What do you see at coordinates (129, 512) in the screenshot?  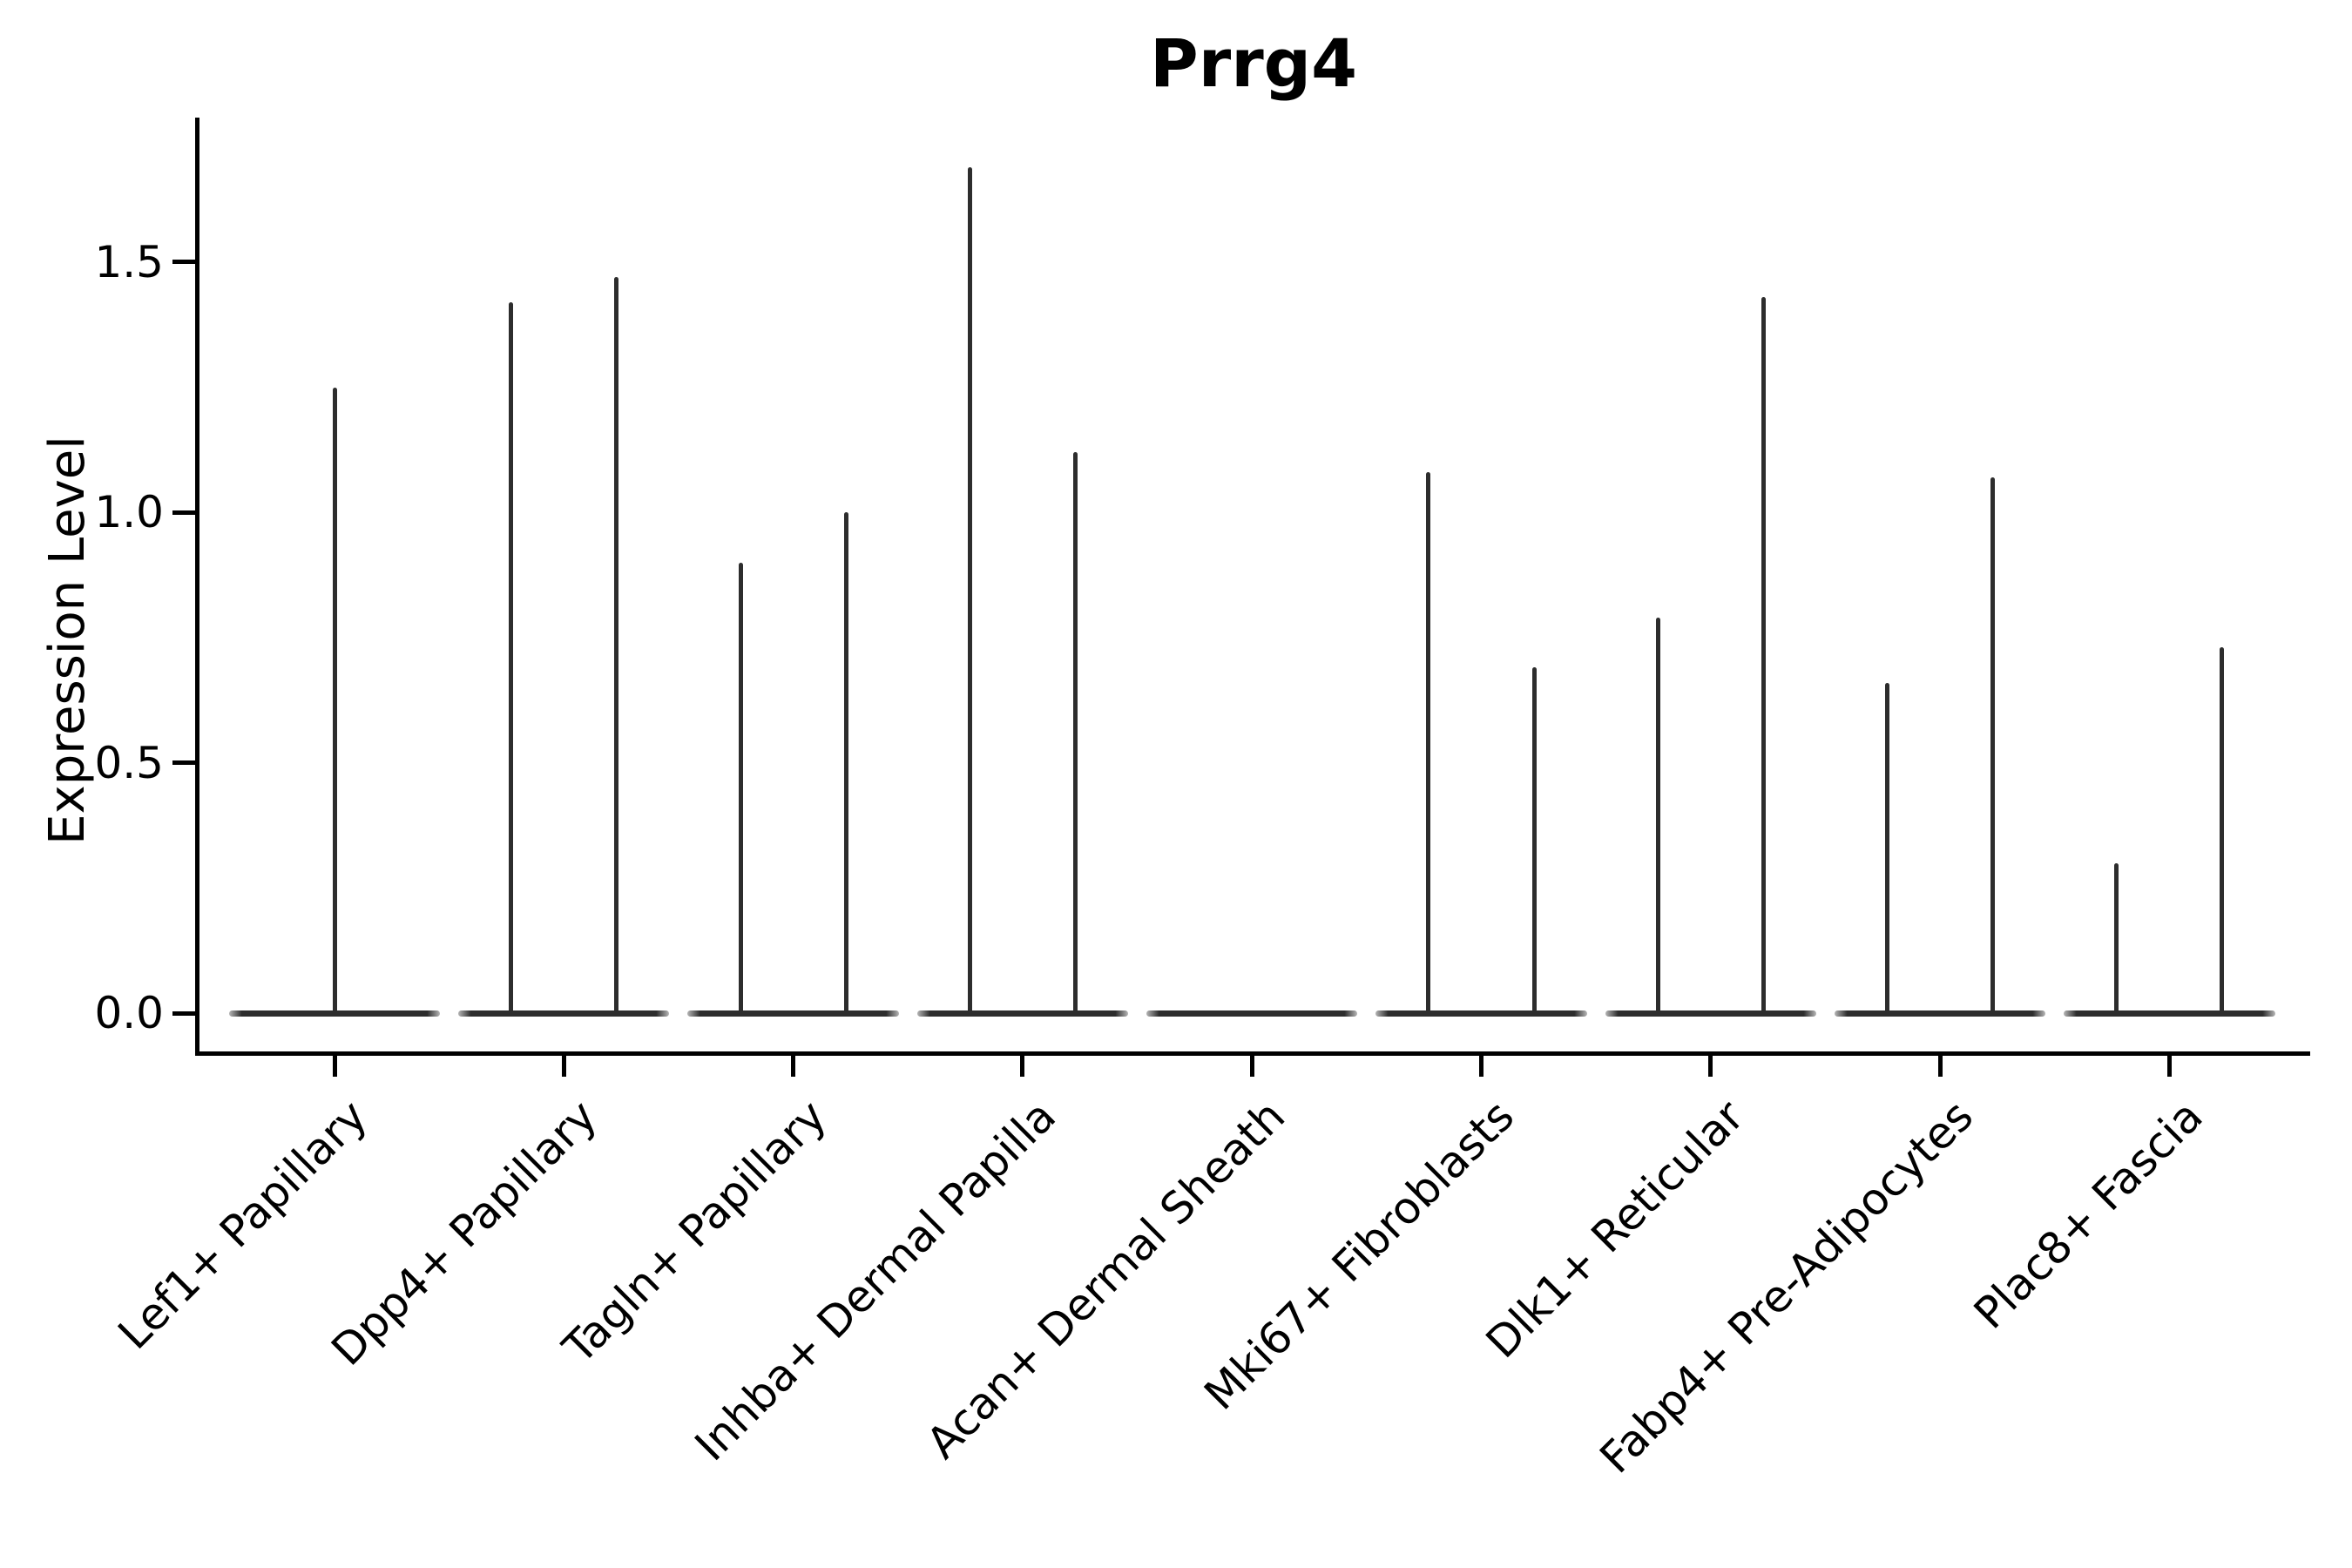 I see `y-tick-label: 1.0` at bounding box center [129, 512].